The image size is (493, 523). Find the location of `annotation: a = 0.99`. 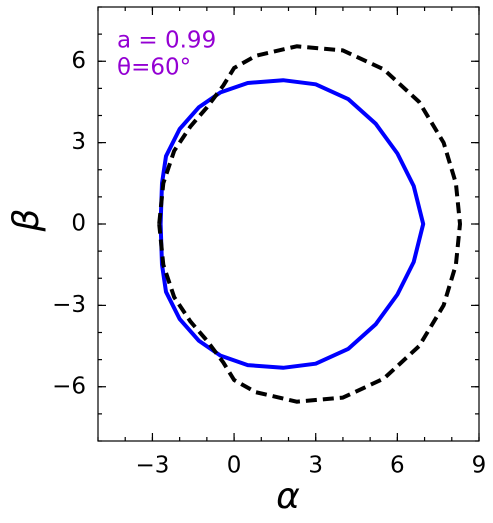

annotation: a = 0.99 is located at coordinates (166, 41).